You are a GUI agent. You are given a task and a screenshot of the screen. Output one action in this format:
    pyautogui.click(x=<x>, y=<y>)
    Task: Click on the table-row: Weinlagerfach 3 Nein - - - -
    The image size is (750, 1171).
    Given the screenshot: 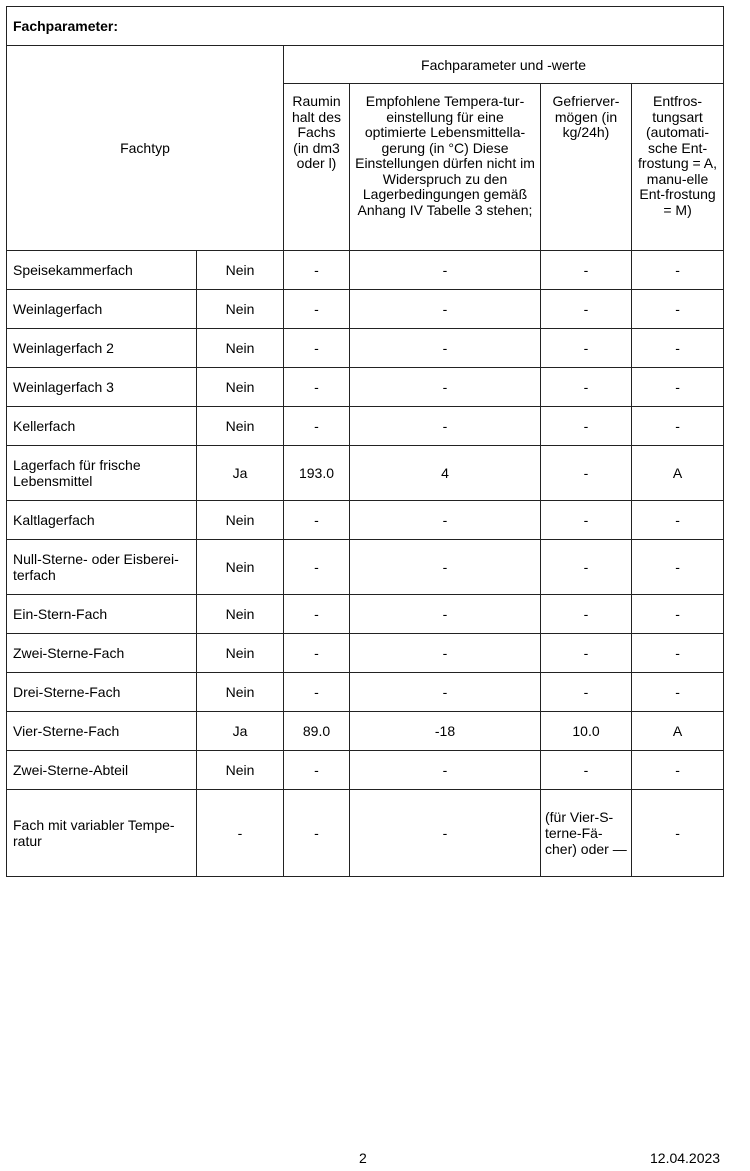 What is the action you would take?
    pyautogui.click(x=365, y=387)
    